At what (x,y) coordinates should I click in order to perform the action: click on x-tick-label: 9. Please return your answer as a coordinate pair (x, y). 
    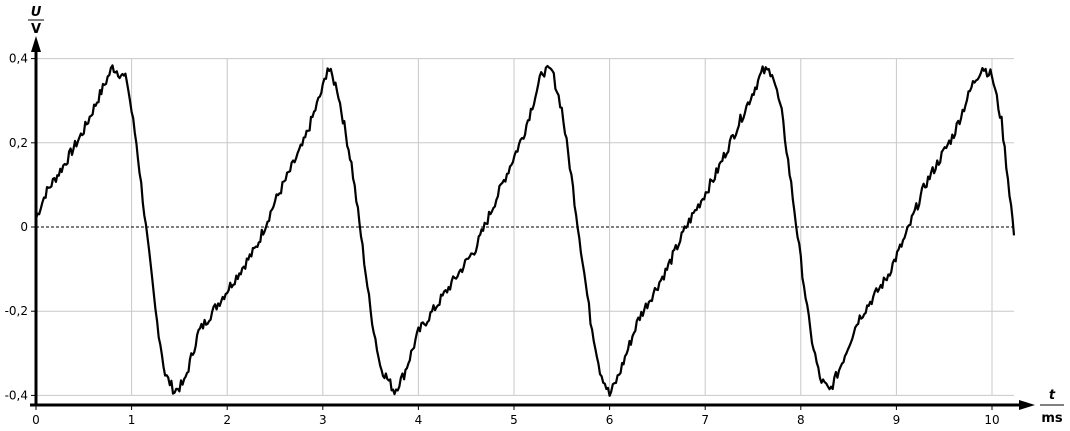
    Looking at the image, I should click on (897, 420).